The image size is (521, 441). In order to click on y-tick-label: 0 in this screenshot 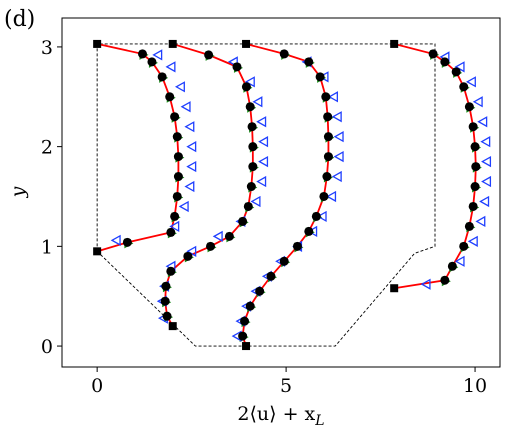, I will do `click(47, 347)`.